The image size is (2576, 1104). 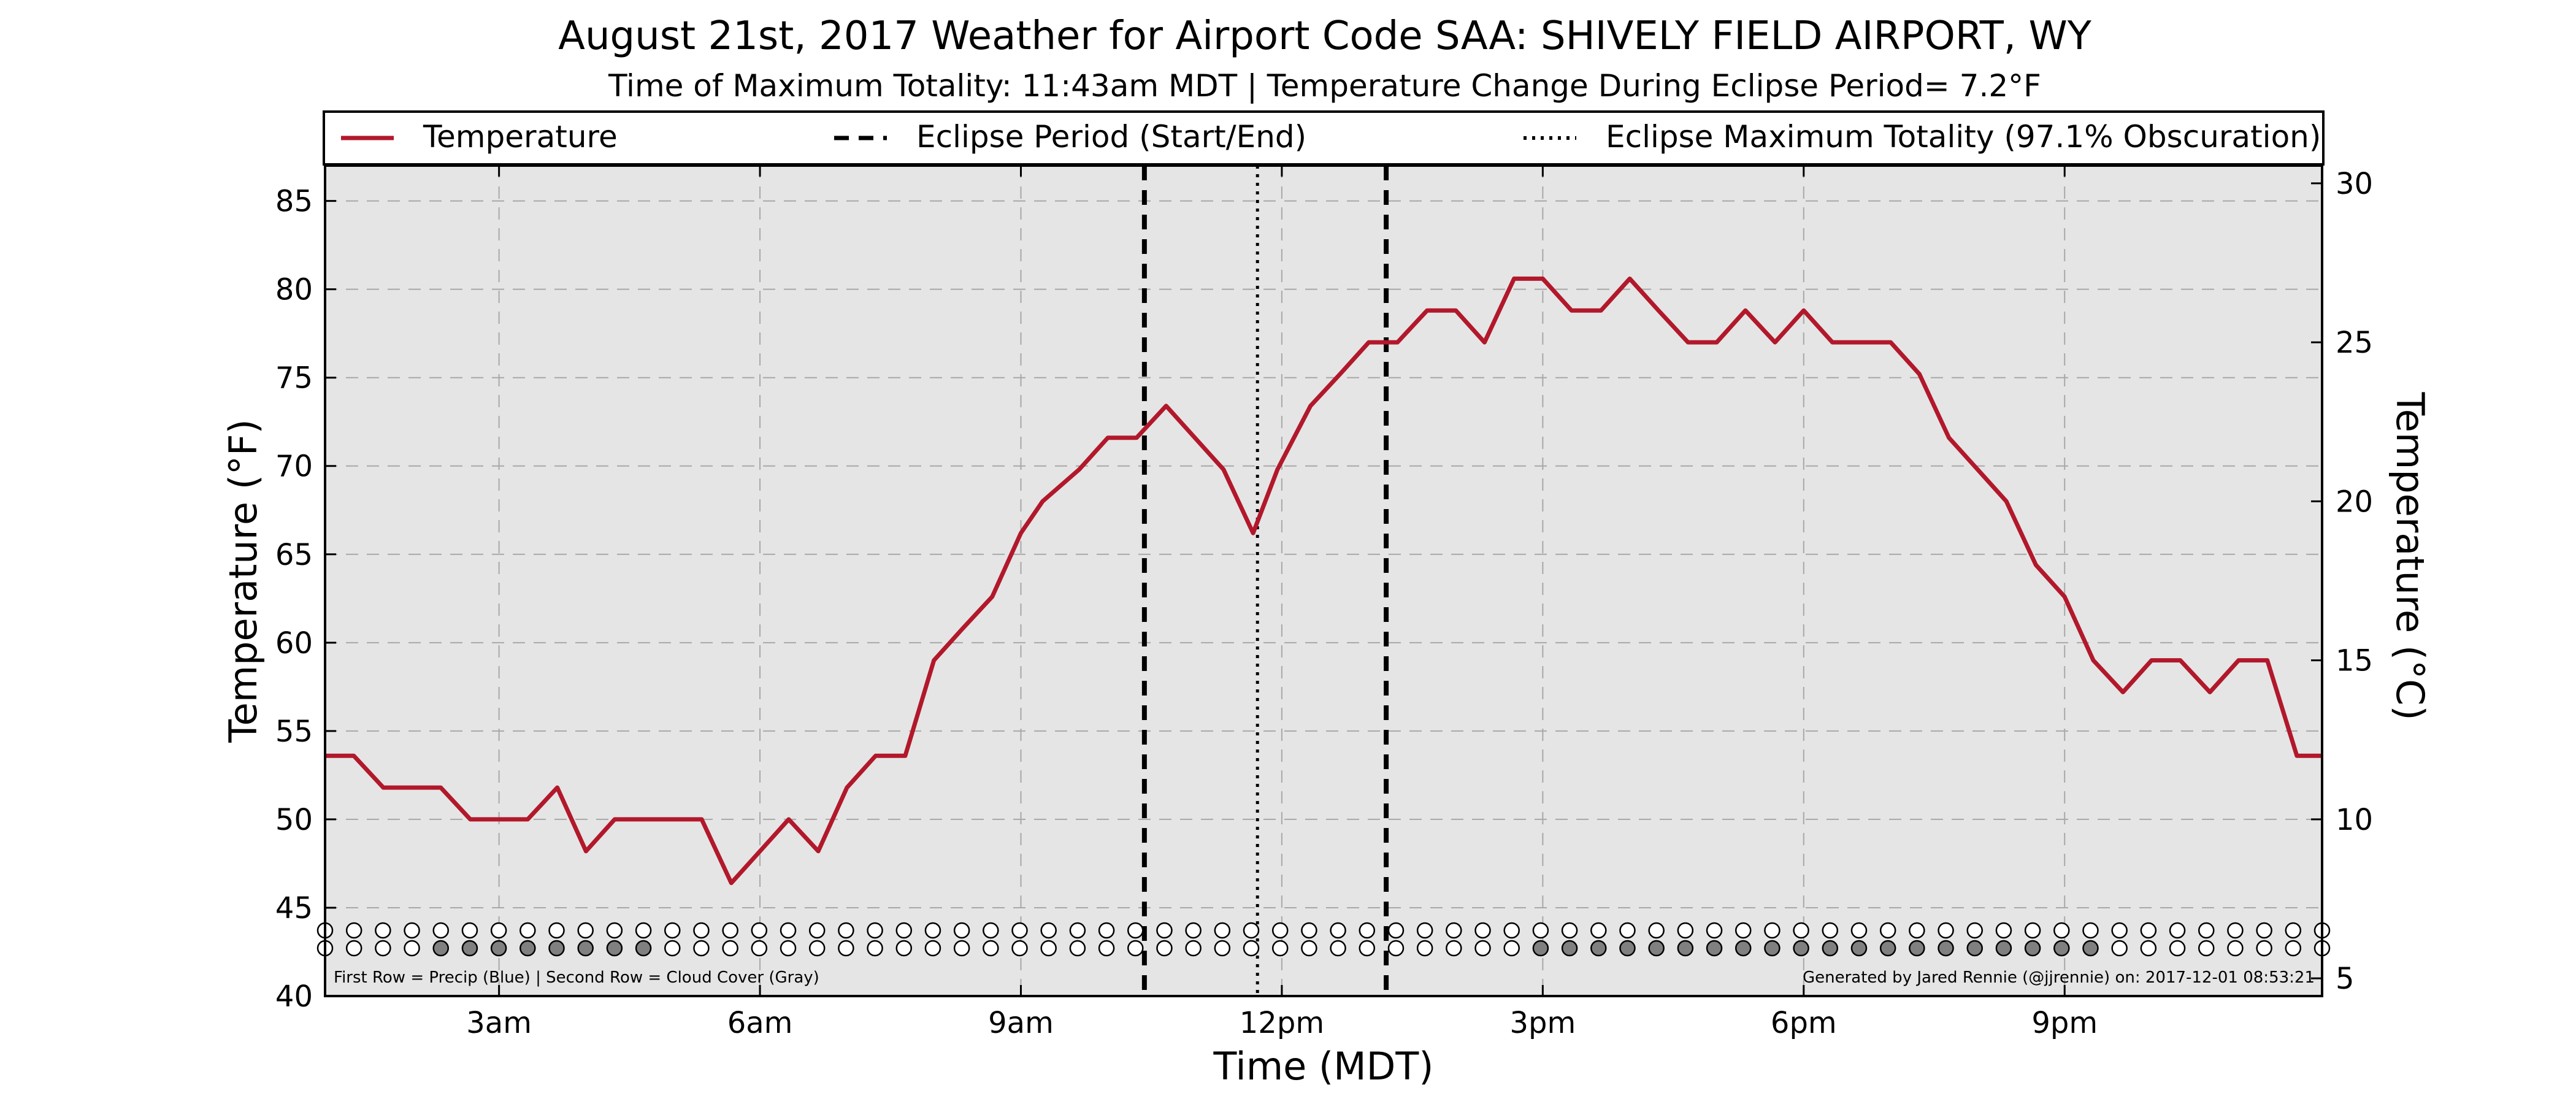 What do you see at coordinates (1323, 939) in the screenshot?
I see `weather-dot-rows` at bounding box center [1323, 939].